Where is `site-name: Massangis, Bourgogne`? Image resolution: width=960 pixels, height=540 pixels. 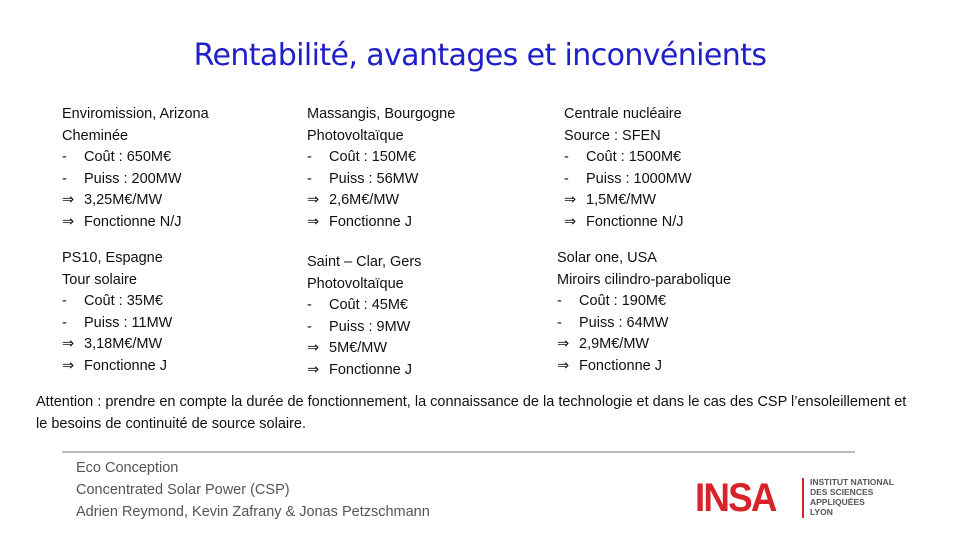
site-name: Massangis, Bourgogne is located at coordinates (381, 114).